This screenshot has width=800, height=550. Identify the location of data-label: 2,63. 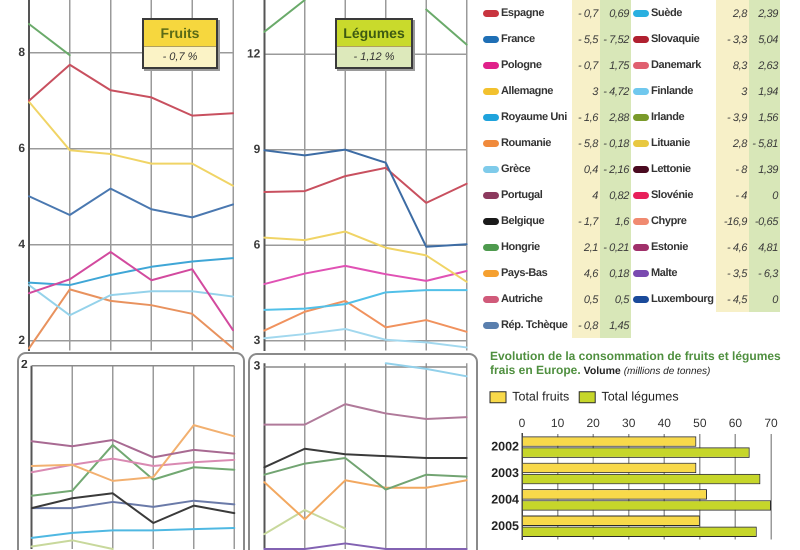
(769, 66).